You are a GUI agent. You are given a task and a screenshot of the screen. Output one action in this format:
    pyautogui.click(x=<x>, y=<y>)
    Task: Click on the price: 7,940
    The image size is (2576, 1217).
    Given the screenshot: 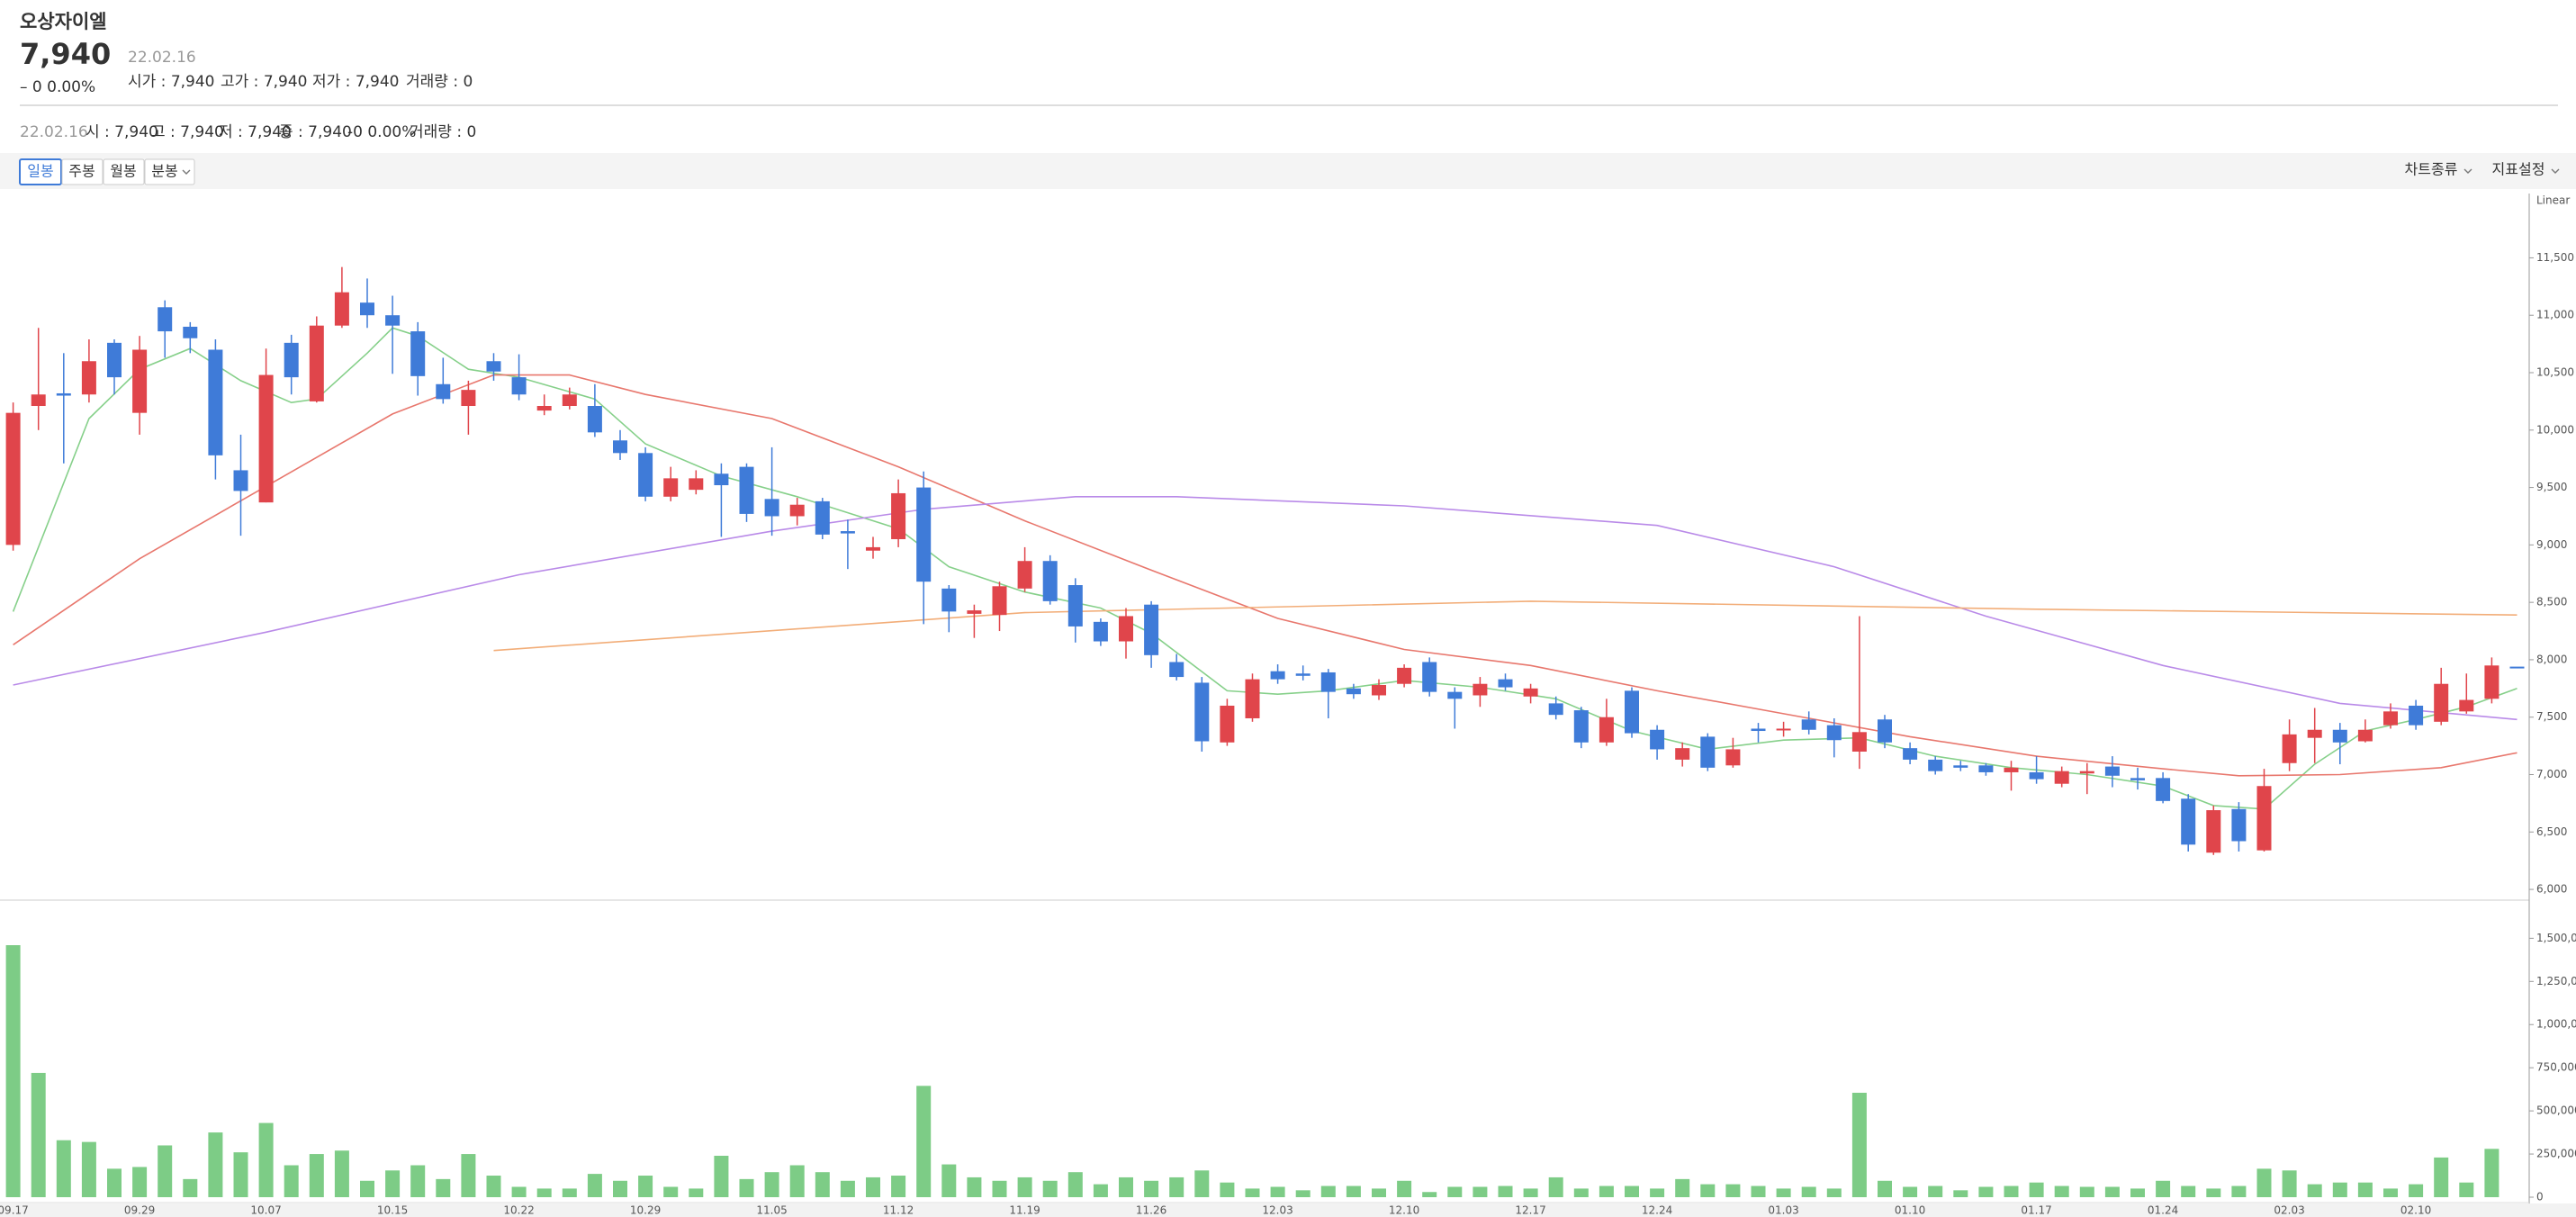 What is the action you would take?
    pyautogui.click(x=65, y=54)
    